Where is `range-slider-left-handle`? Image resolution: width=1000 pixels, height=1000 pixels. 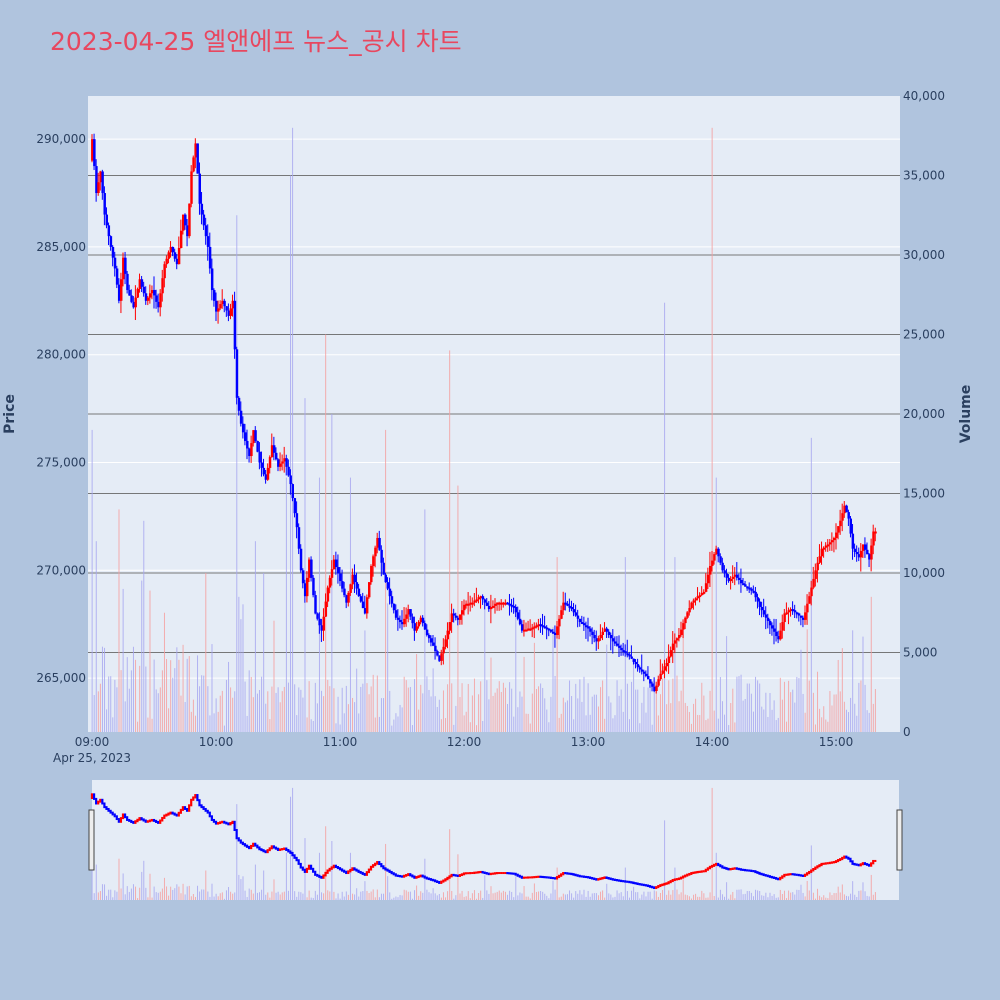
range-slider-left-handle is located at coordinates (91, 840).